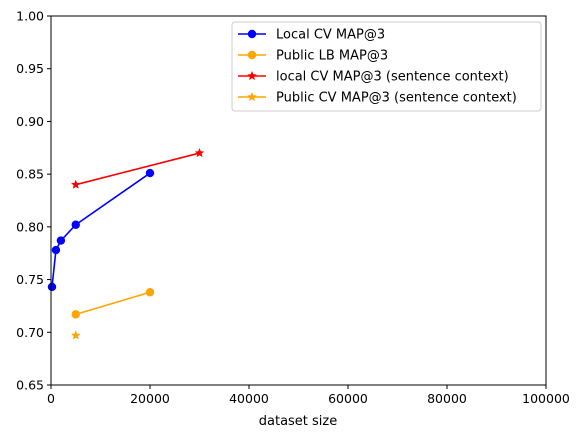  Describe the element at coordinates (138, 169) in the screenshot. I see `series-3-line` at that location.